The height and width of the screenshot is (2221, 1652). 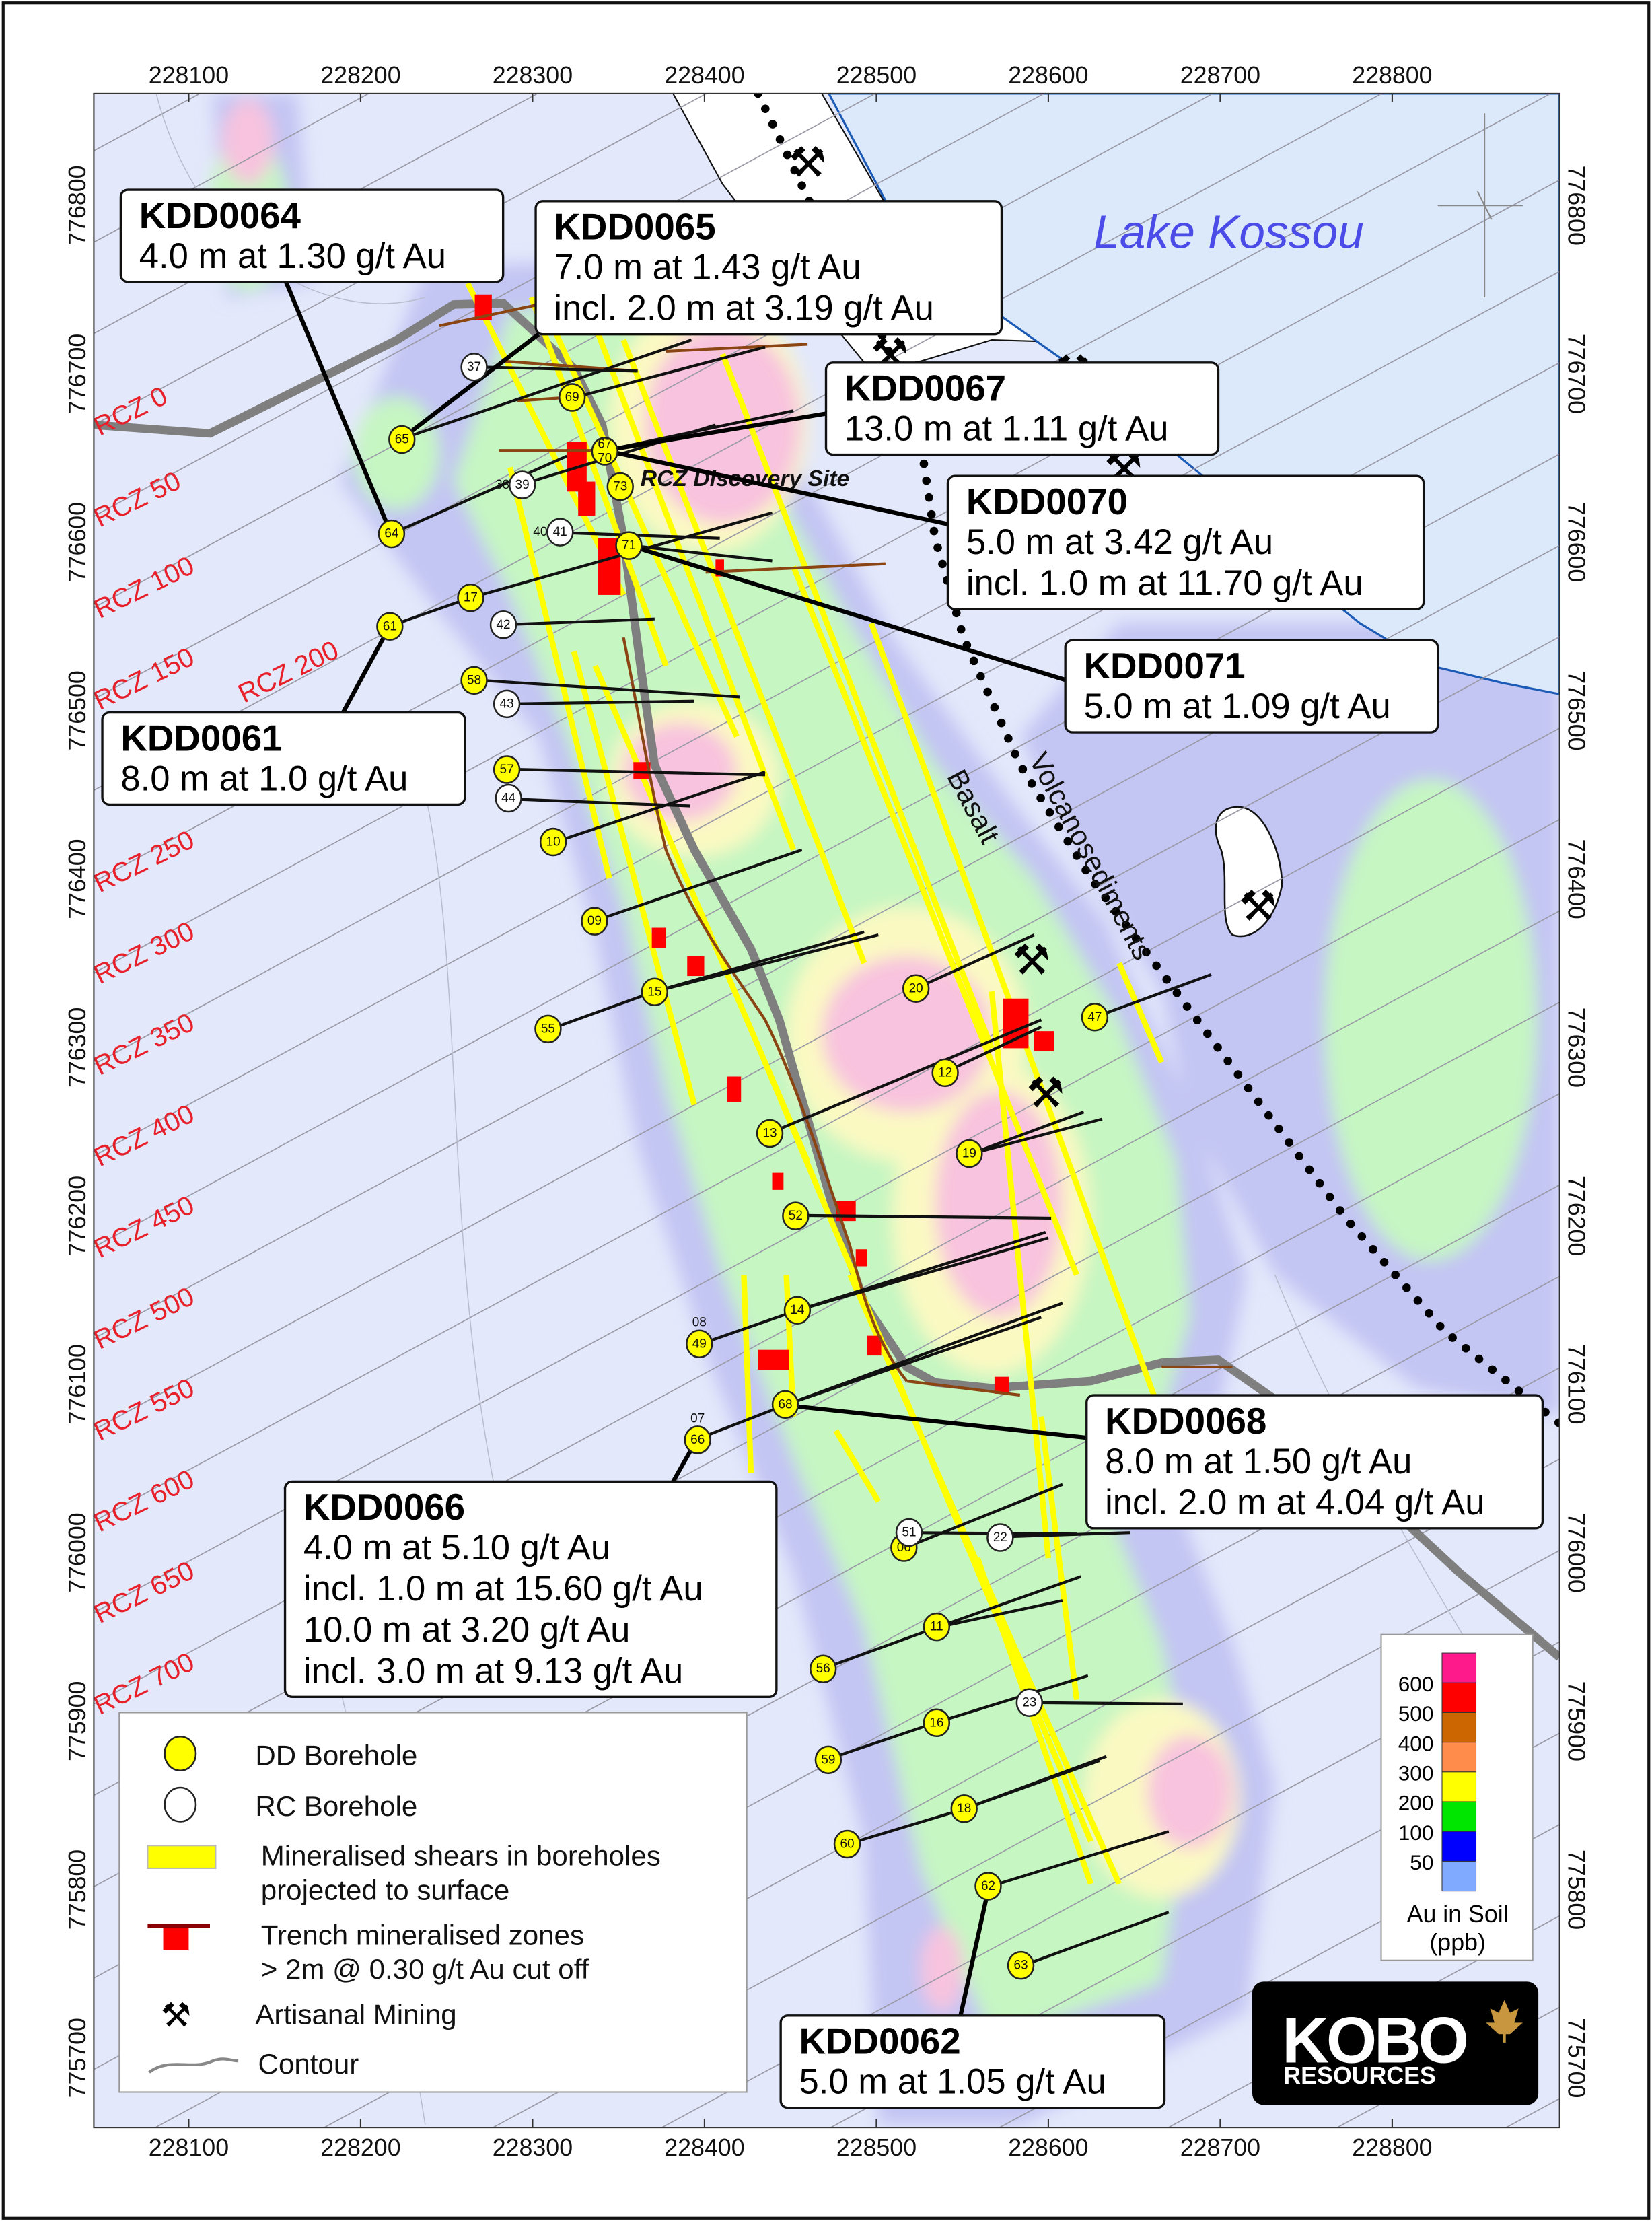 I want to click on borehole-44: 44, so click(x=508, y=798).